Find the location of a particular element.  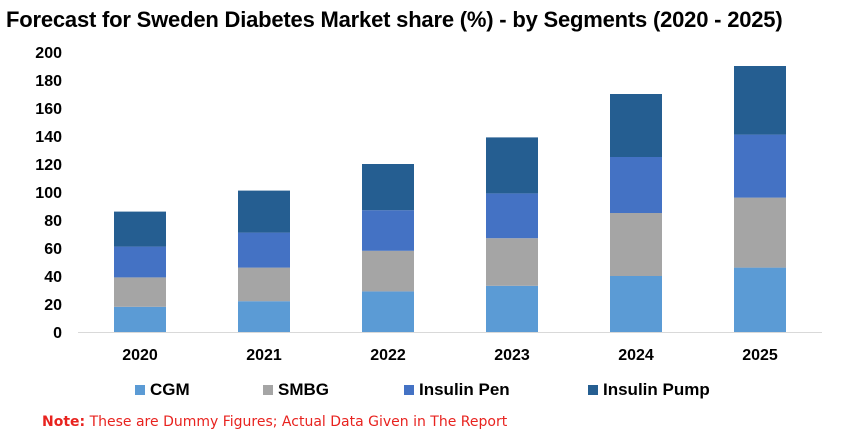

legend-label-insulin-pen: Insulin Pen is located at coordinates (464, 389).